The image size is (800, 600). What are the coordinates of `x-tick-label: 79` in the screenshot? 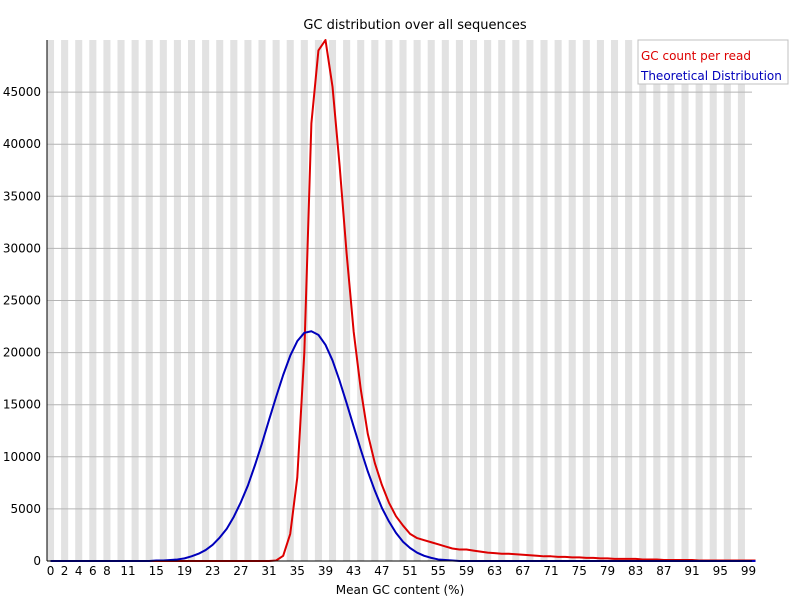 It's located at (607, 571).